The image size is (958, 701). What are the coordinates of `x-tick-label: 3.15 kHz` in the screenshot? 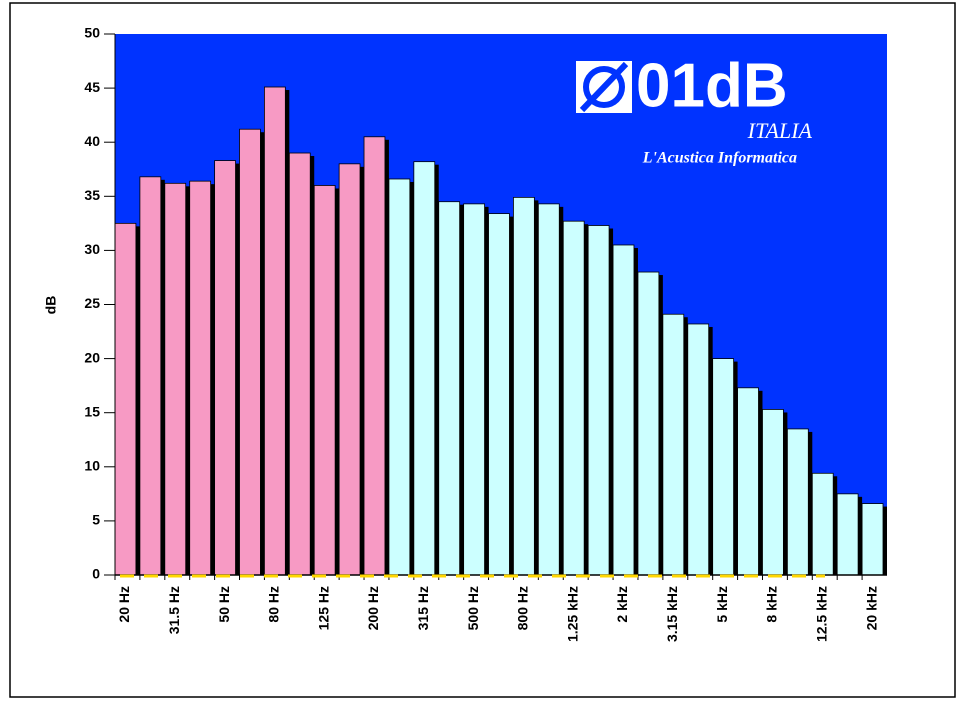 It's located at (672, 614).